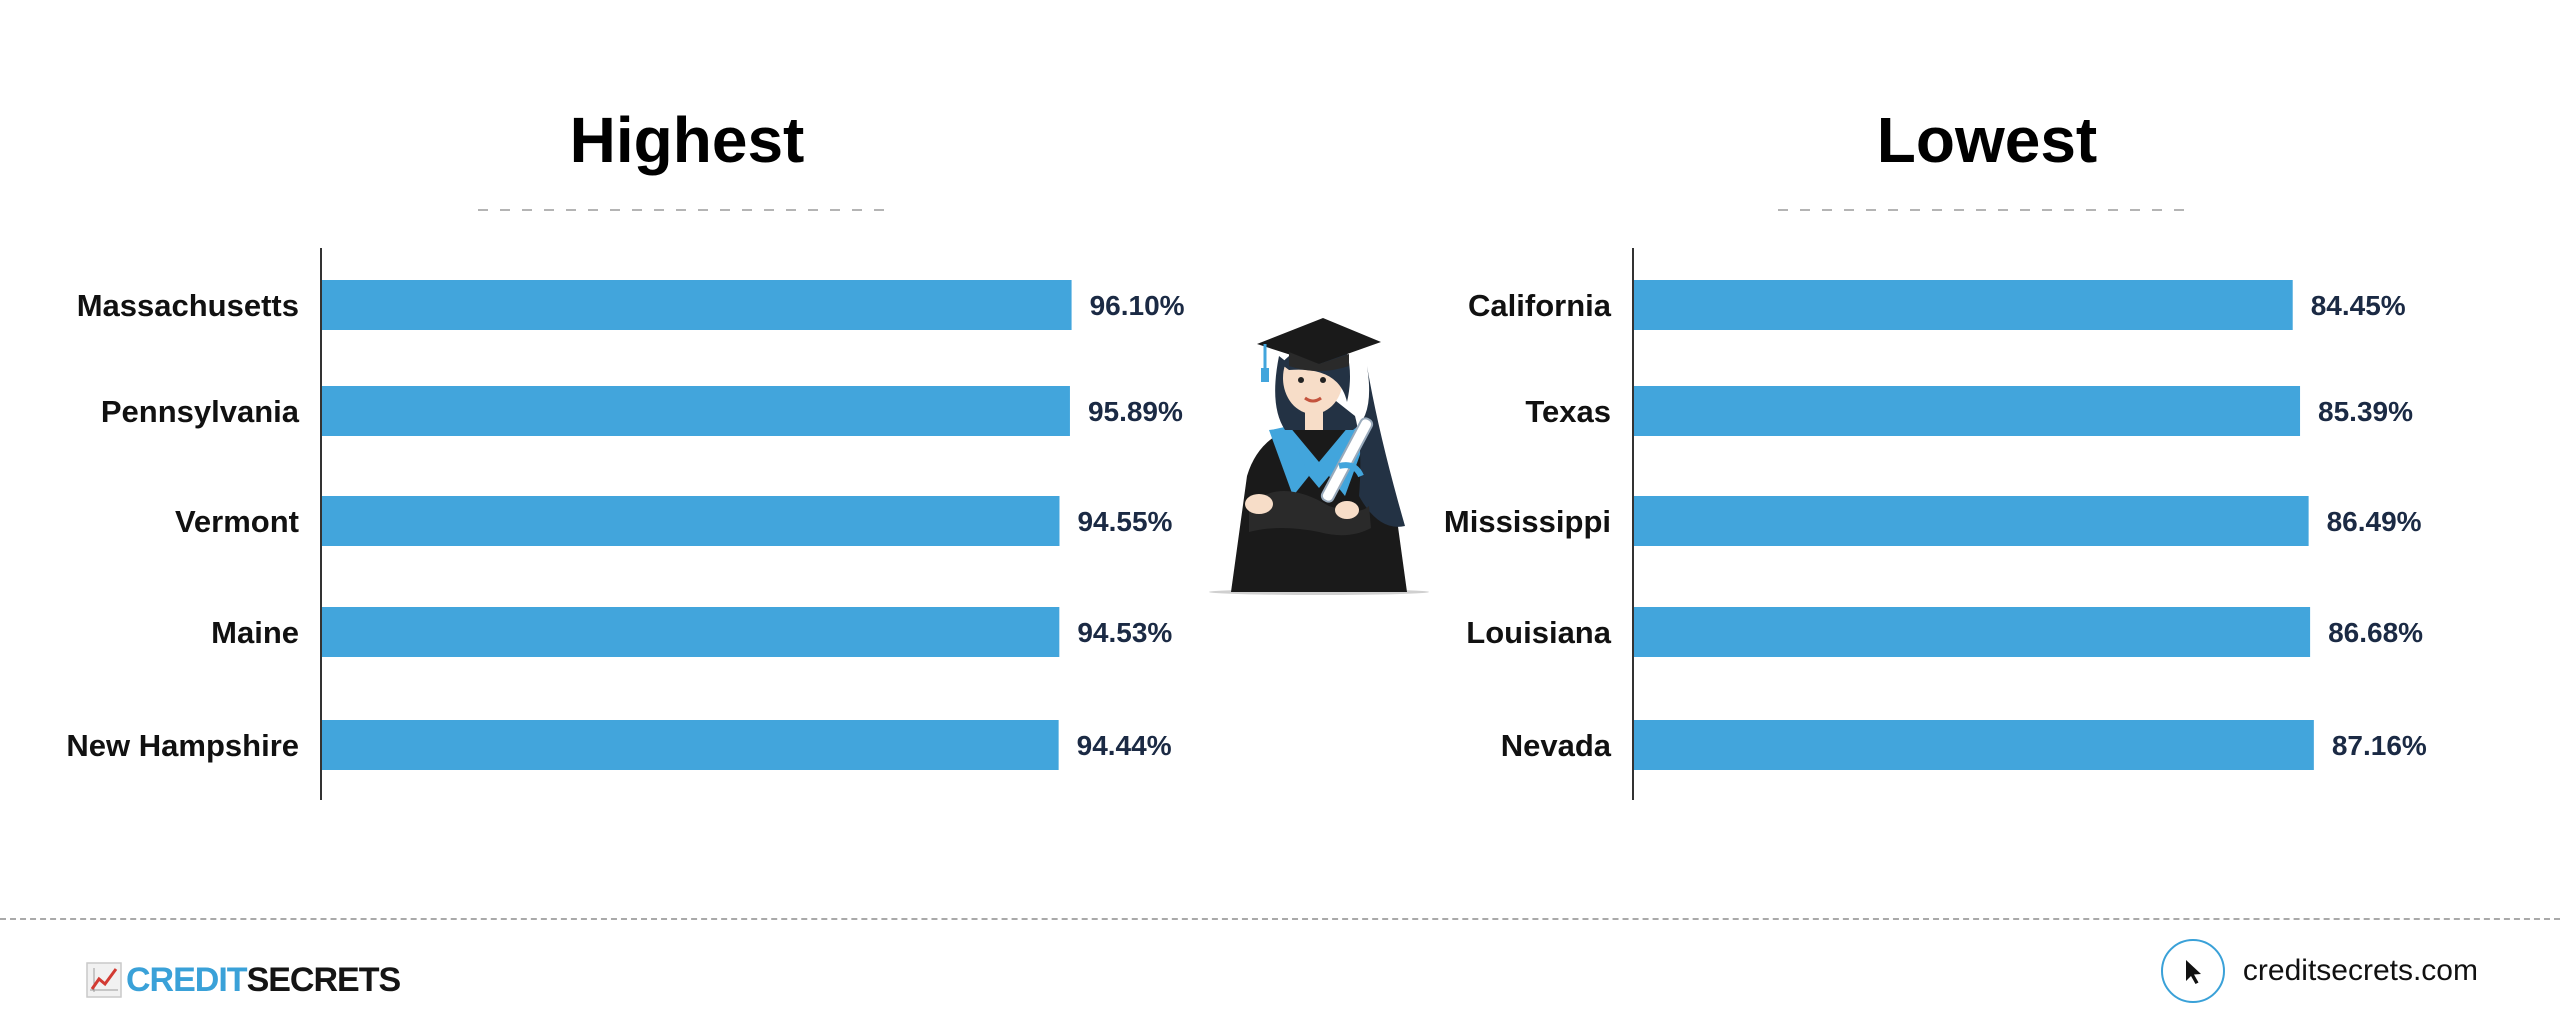 This screenshot has height=1035, width=2560. I want to click on footer-divider, so click(1280, 919).